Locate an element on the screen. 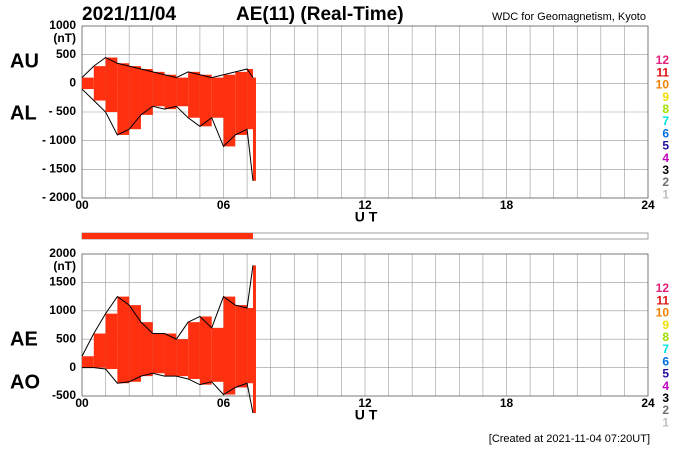  chart-title: AE(11) (Real-Time) is located at coordinates (320, 14).